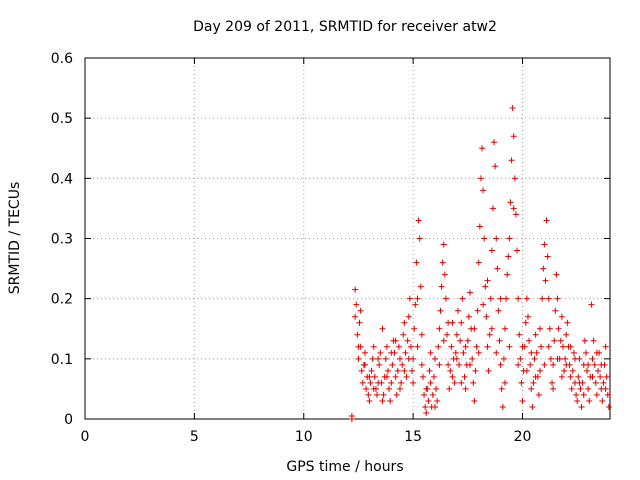  I want to click on y-tick-label: 0, so click(68, 420).